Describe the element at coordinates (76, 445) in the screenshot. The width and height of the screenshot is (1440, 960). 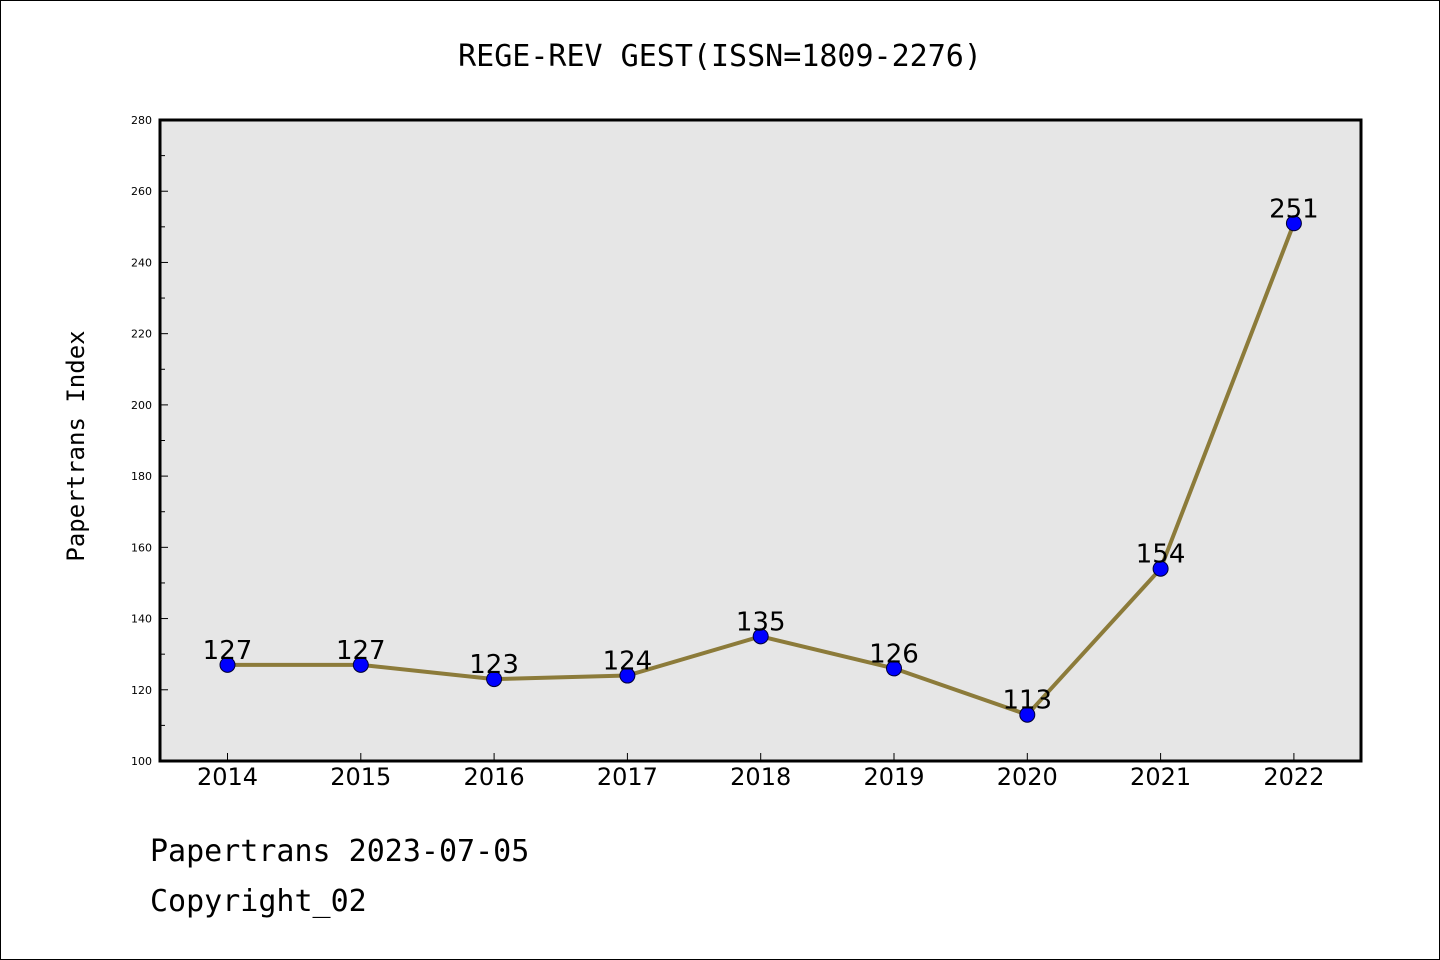
I see `y-axis-label: Papertrans Index` at that location.